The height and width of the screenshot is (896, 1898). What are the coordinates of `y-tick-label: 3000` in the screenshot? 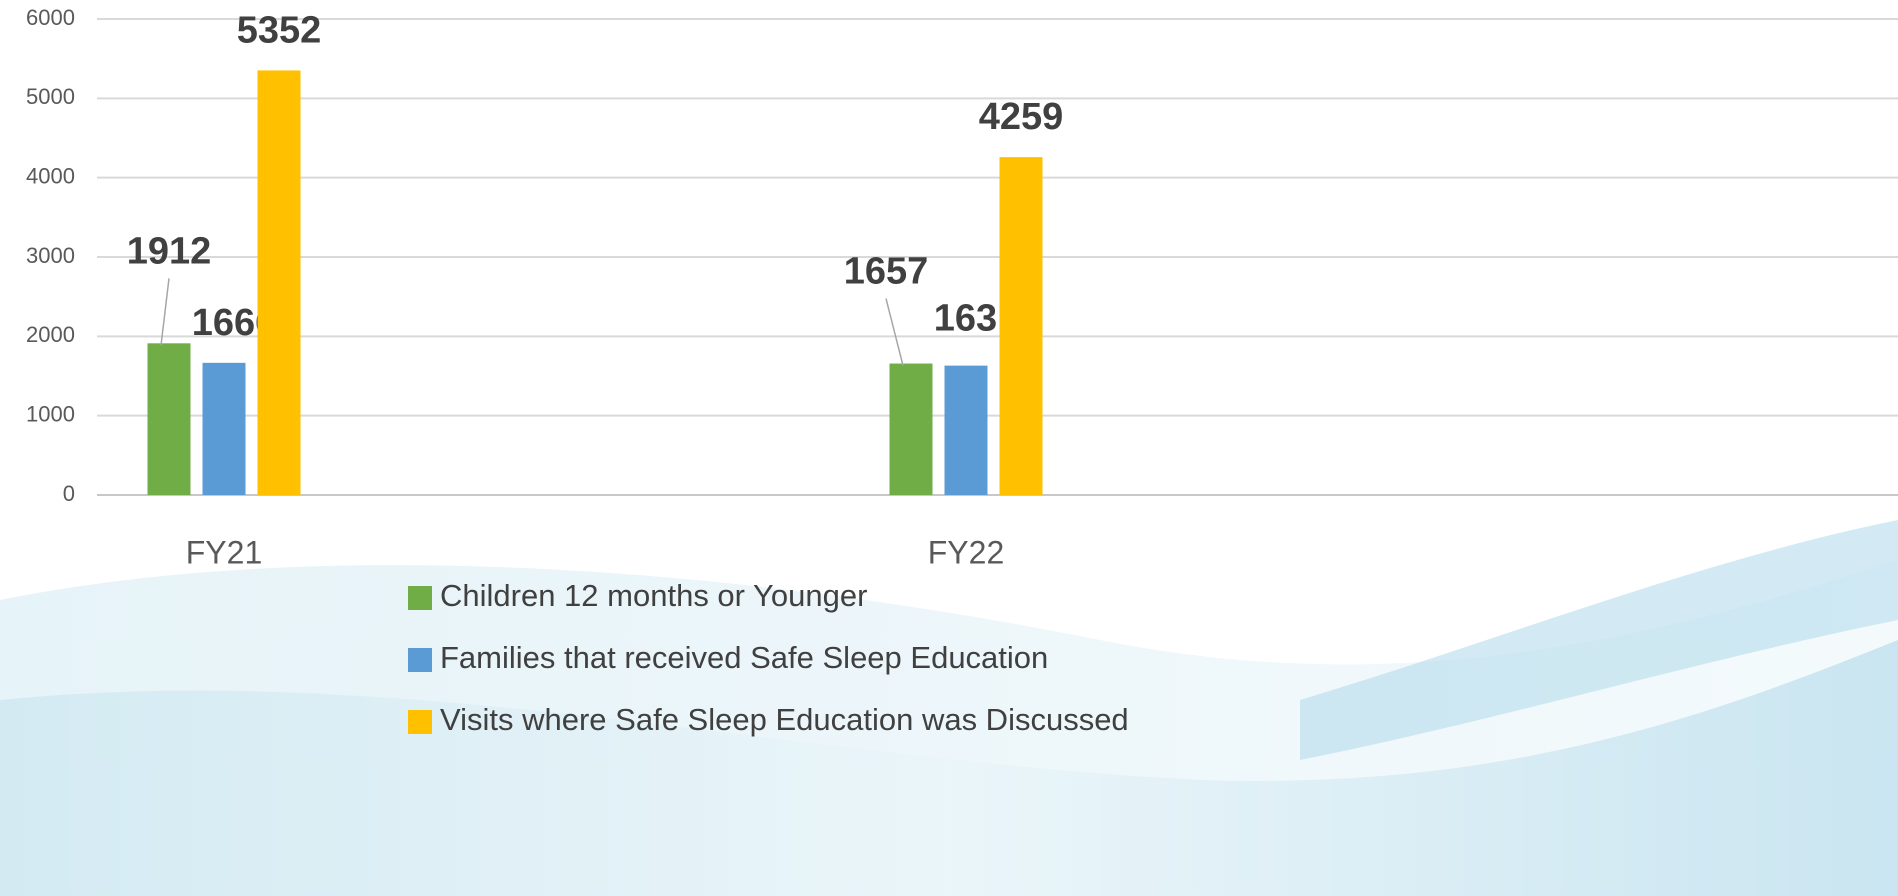 It's located at (50, 255).